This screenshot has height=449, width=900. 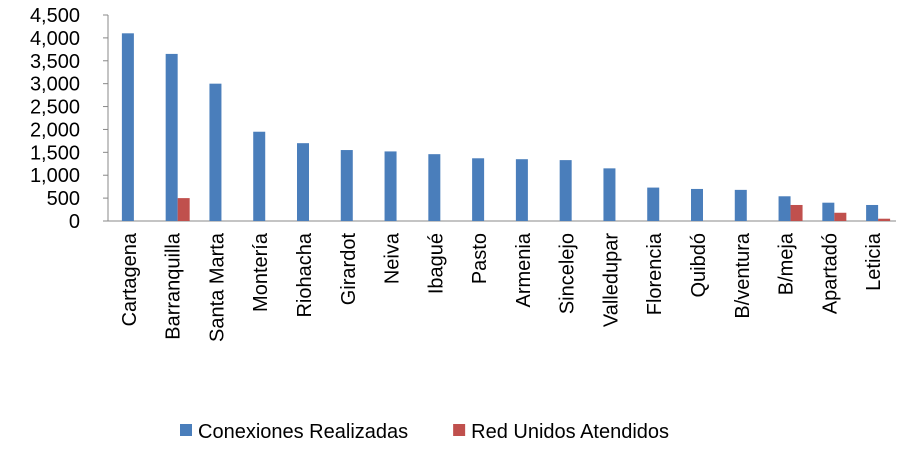 I want to click on y-tick-label: 2,500, so click(x=55, y=108).